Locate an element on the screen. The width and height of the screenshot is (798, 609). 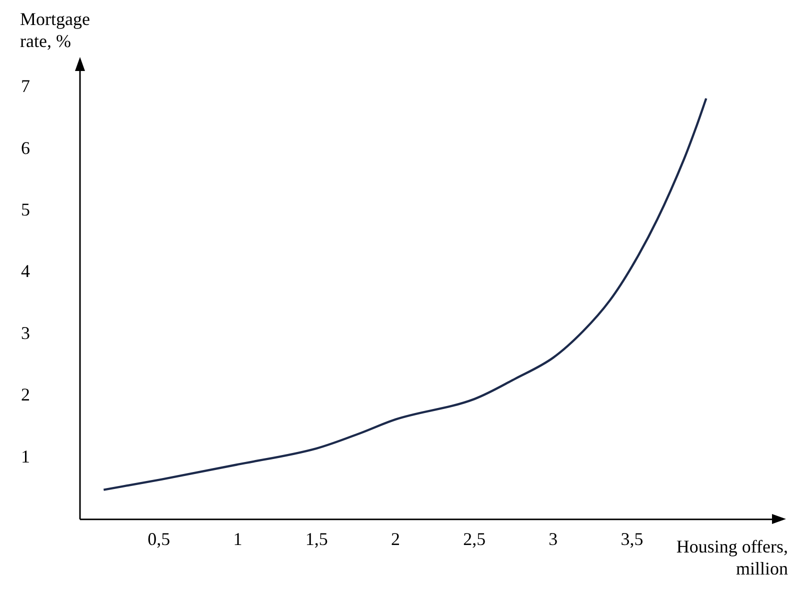
x-tick-label: 1 is located at coordinates (237, 538).